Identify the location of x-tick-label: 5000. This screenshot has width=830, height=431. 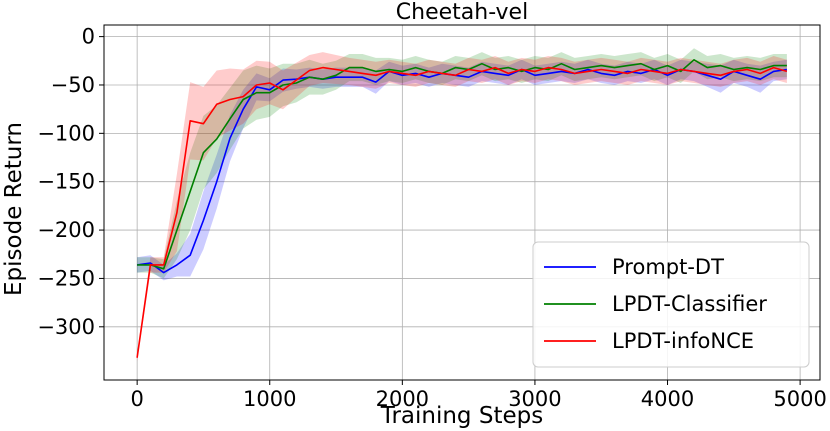
(799, 399).